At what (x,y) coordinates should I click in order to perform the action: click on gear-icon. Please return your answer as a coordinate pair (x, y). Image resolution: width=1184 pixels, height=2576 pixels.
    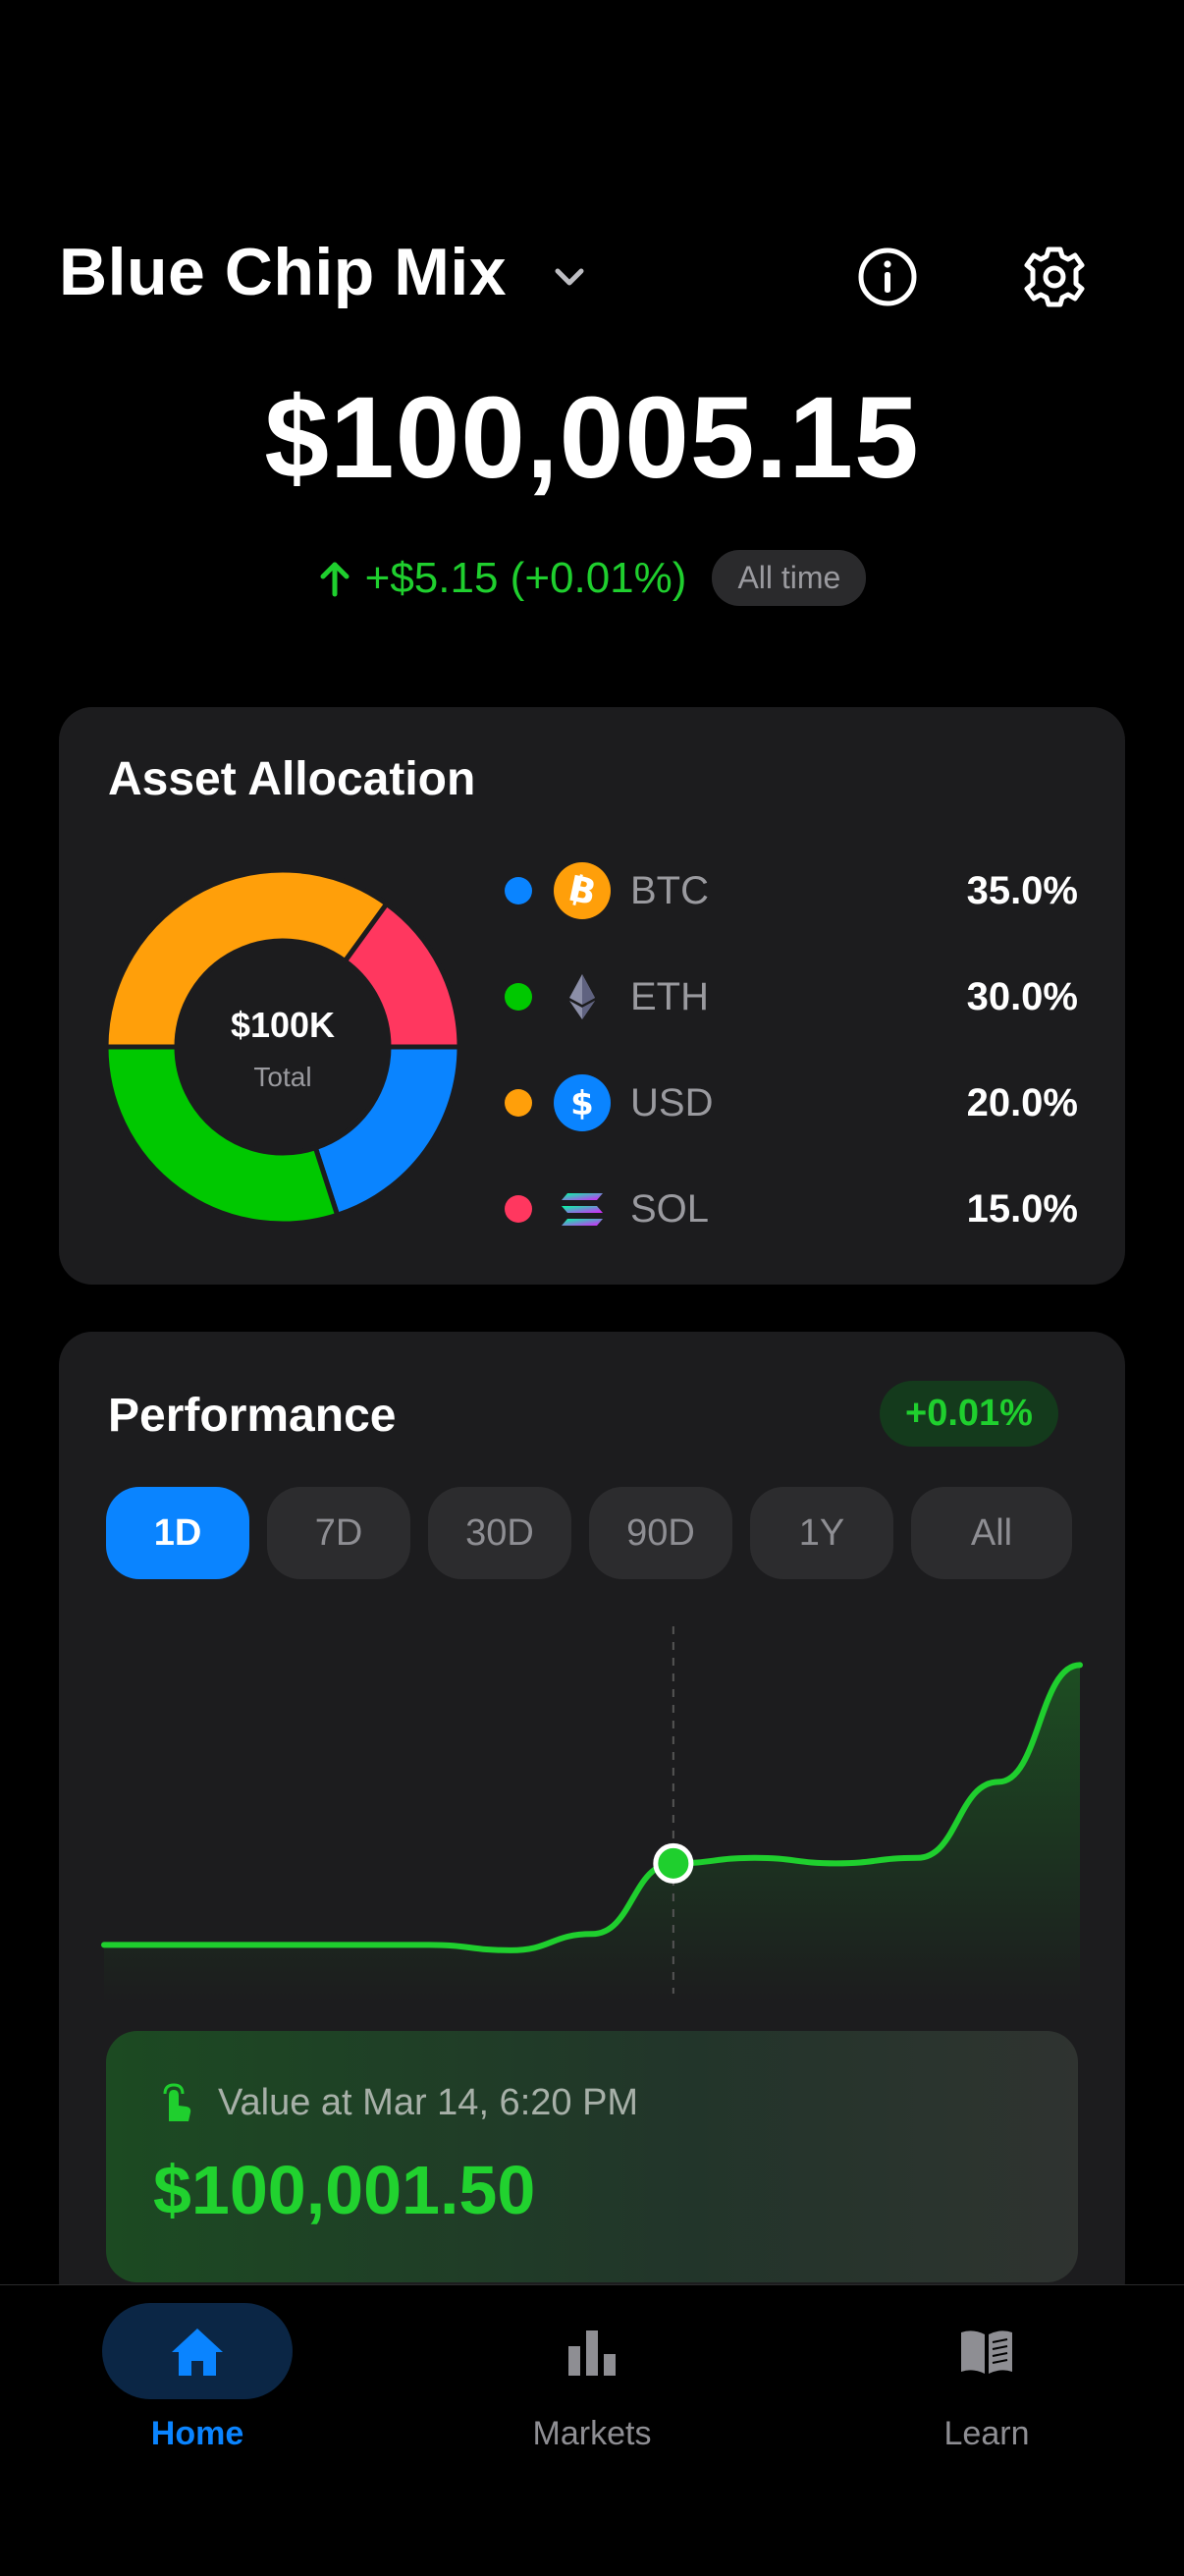
    Looking at the image, I should click on (1054, 277).